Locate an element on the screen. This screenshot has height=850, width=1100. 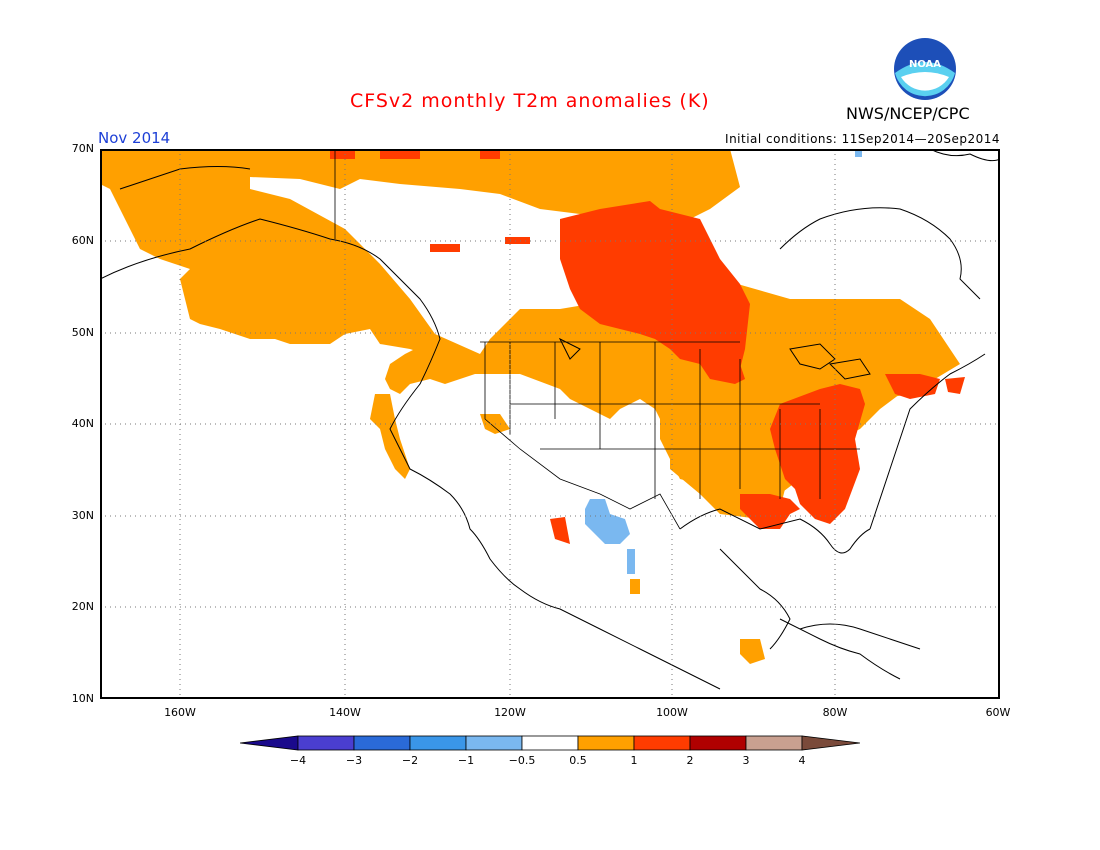
noaa-logo: NOAA is located at coordinates (925, 69).